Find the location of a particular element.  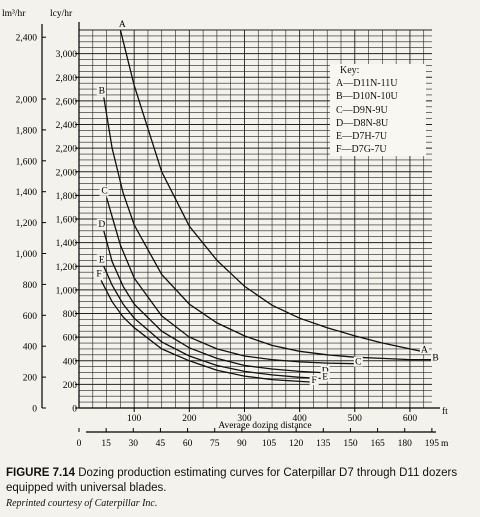

series-start-label-e: E is located at coordinates (102, 260).